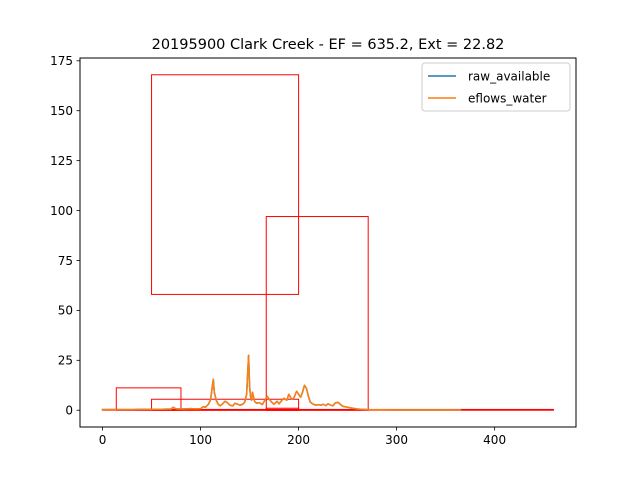 This screenshot has width=640, height=480. Describe the element at coordinates (396, 440) in the screenshot. I see `x-tick-label: 300` at that location.